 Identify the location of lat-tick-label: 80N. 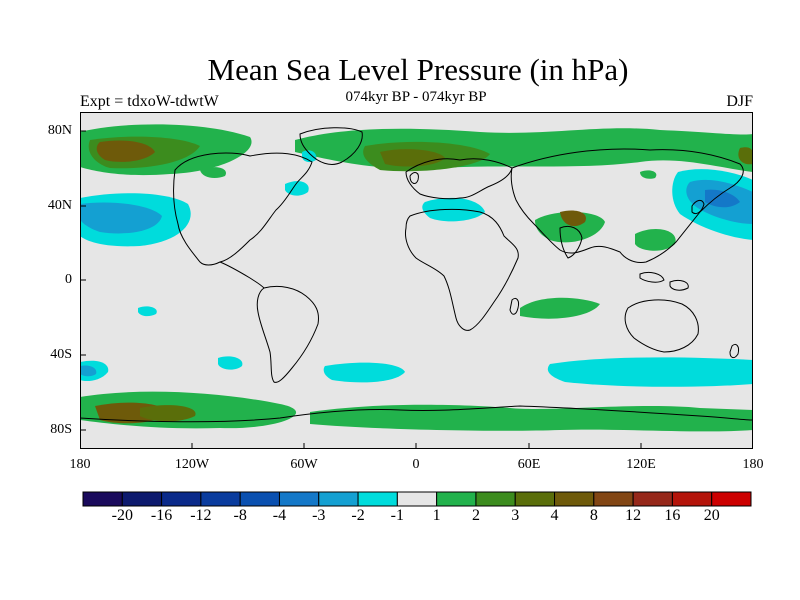
(52, 131).